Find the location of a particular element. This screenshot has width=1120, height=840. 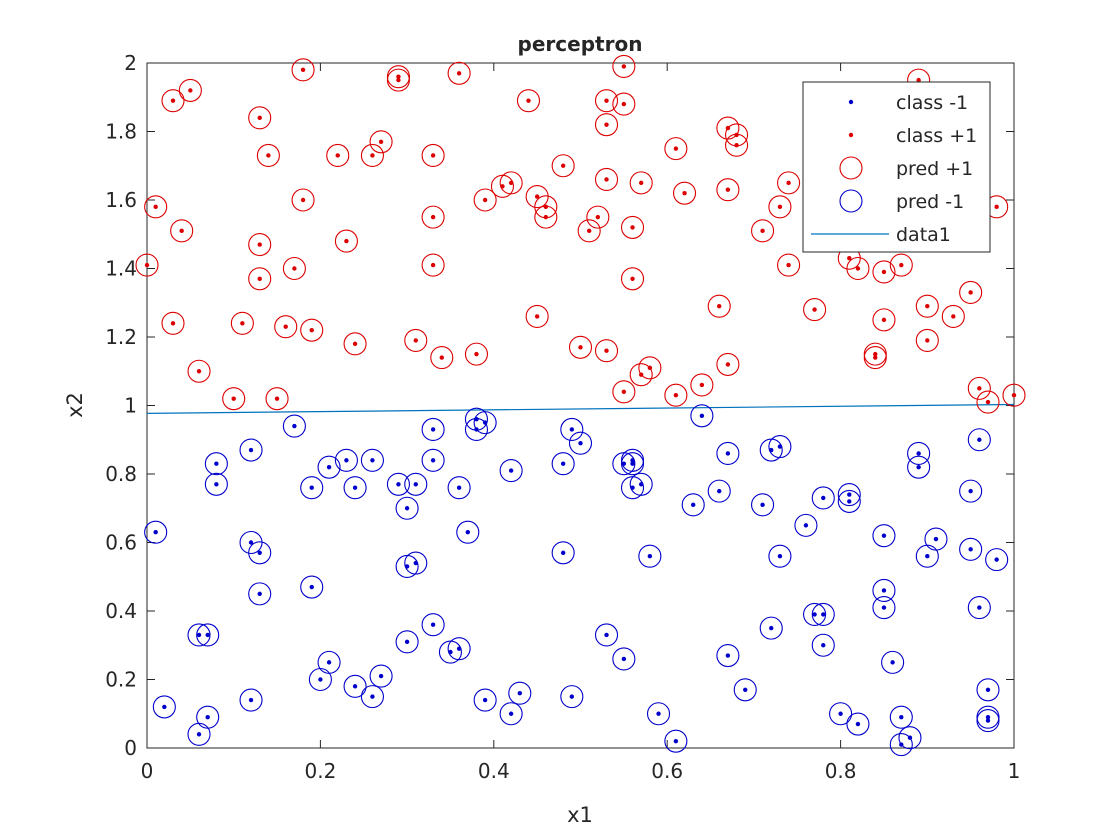

decision-line-layer is located at coordinates (580, 408).